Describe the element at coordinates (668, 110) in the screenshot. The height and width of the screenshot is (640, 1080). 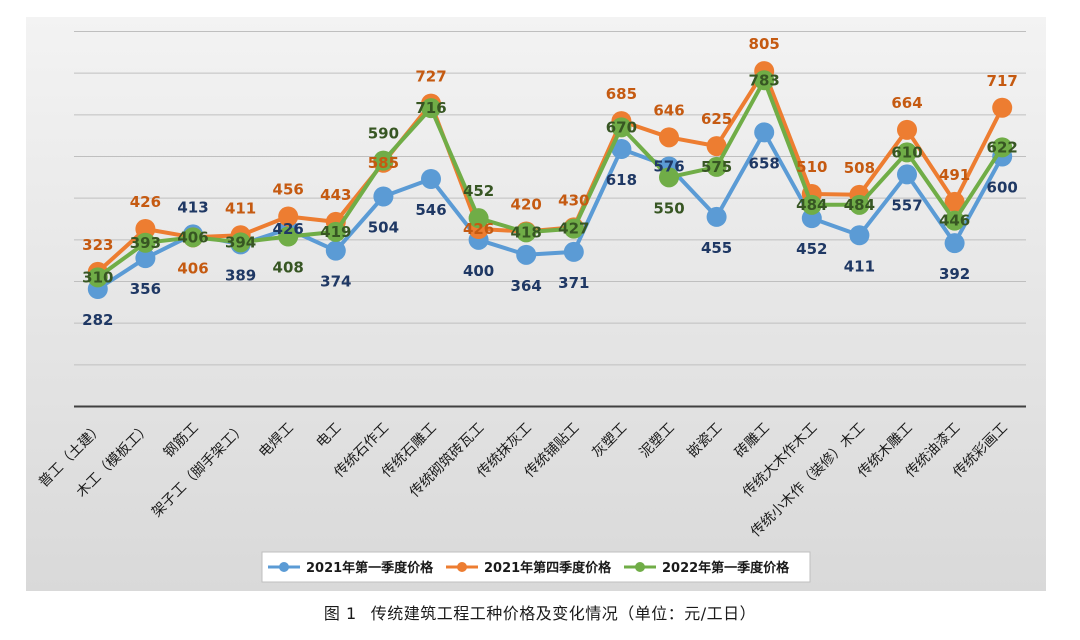
I see `data-label: 646` at that location.